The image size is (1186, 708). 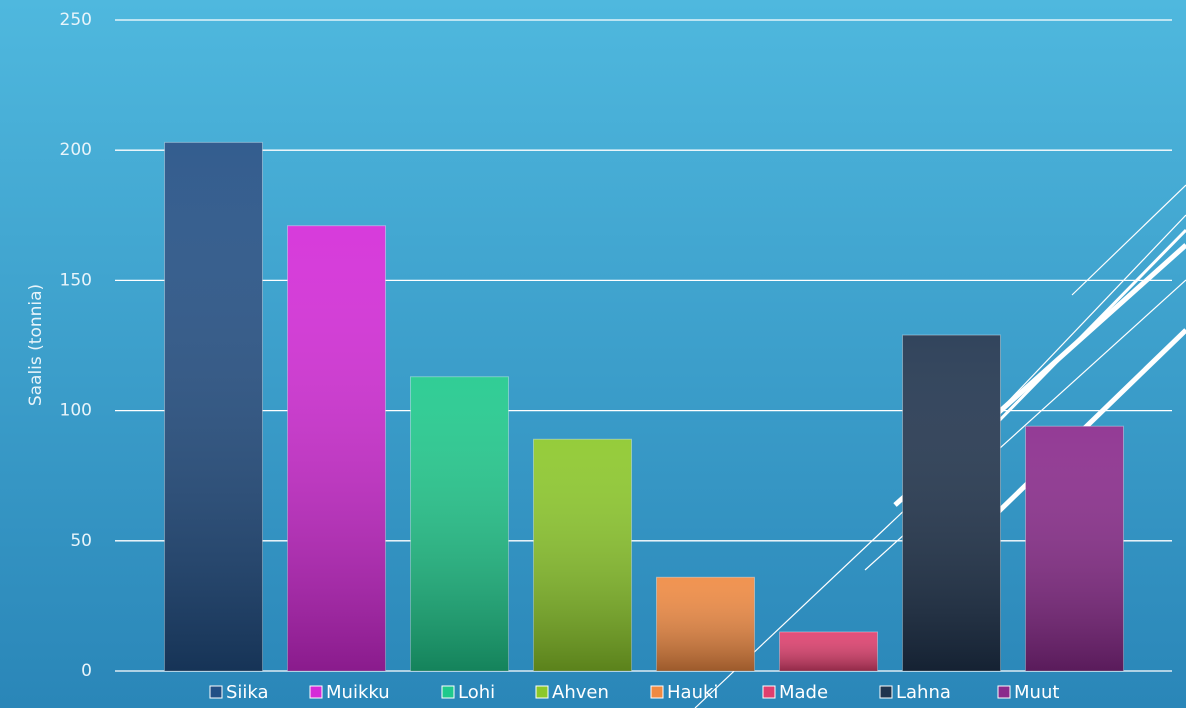 I want to click on y-axis-label: Saalis (tonnia), so click(x=36, y=345).